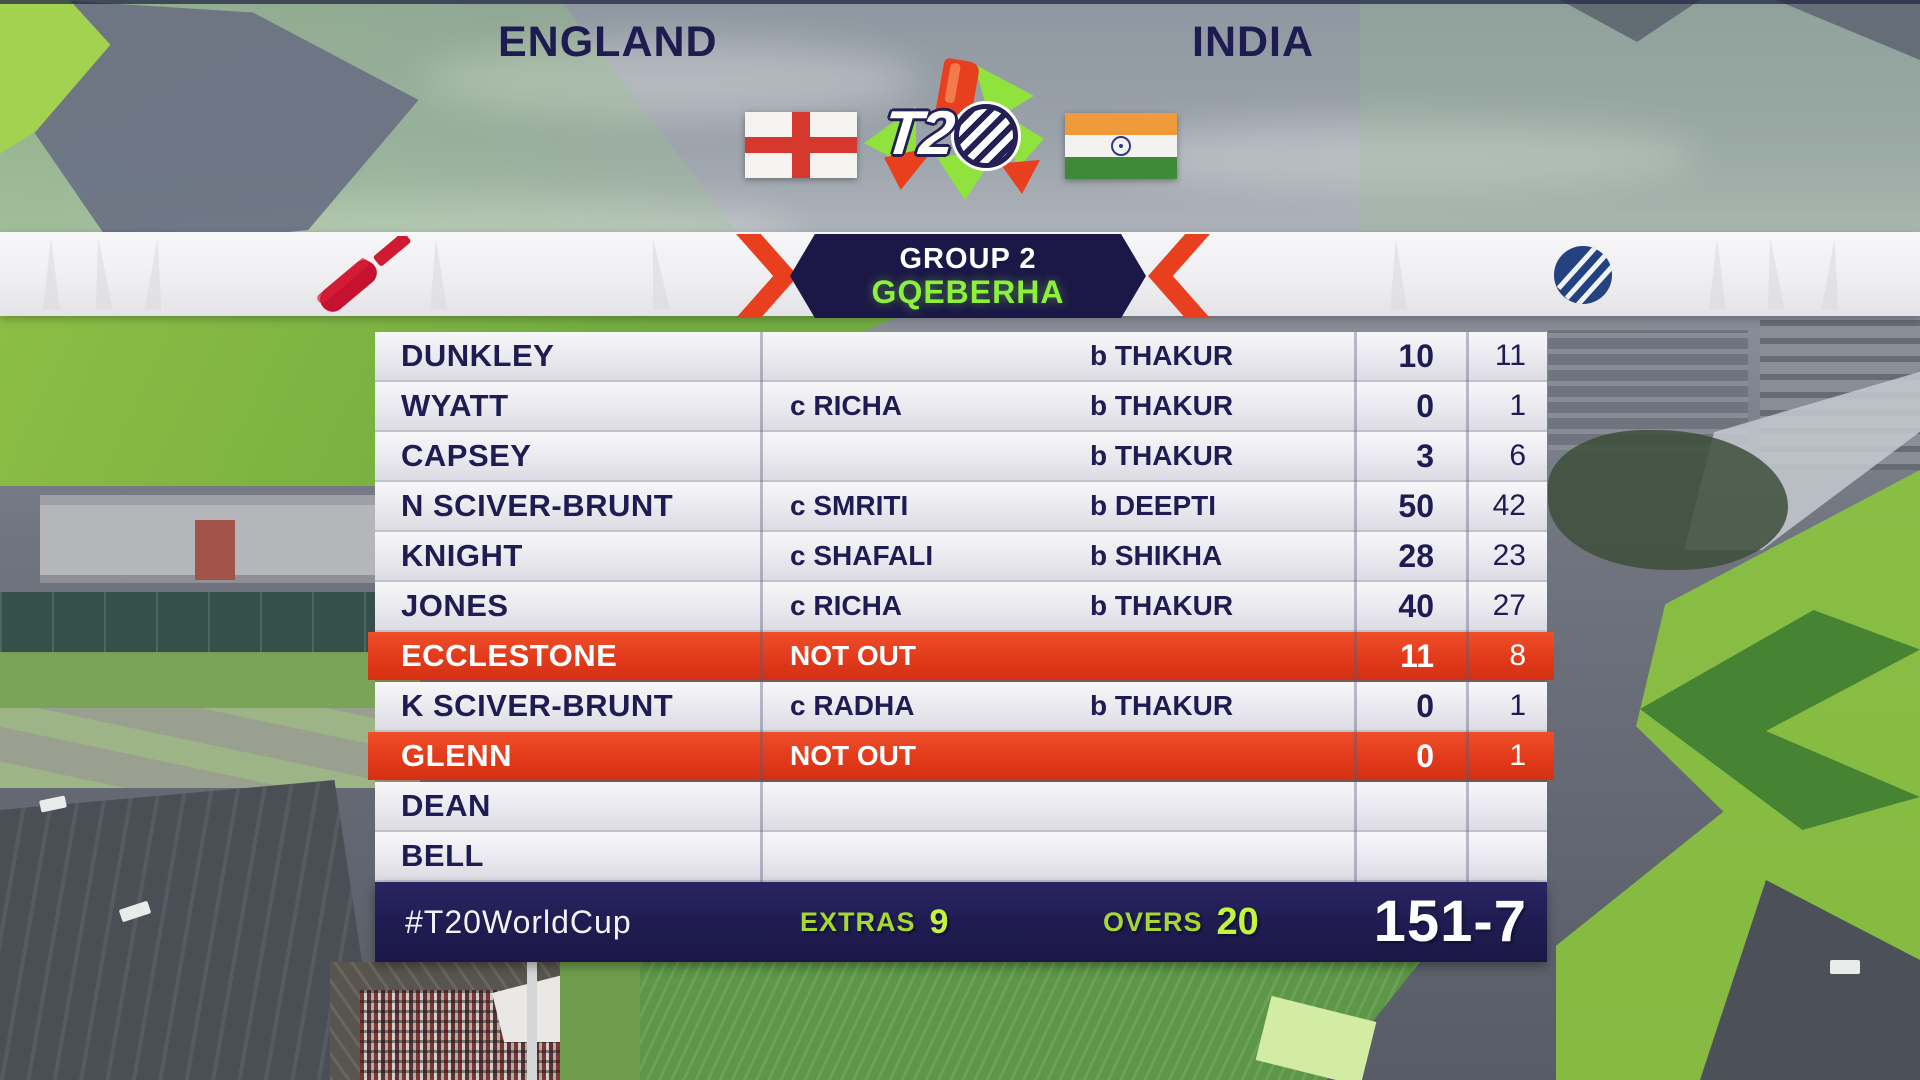 The height and width of the screenshot is (1080, 1920). What do you see at coordinates (446, 805) in the screenshot?
I see `batter-name: DEAN` at bounding box center [446, 805].